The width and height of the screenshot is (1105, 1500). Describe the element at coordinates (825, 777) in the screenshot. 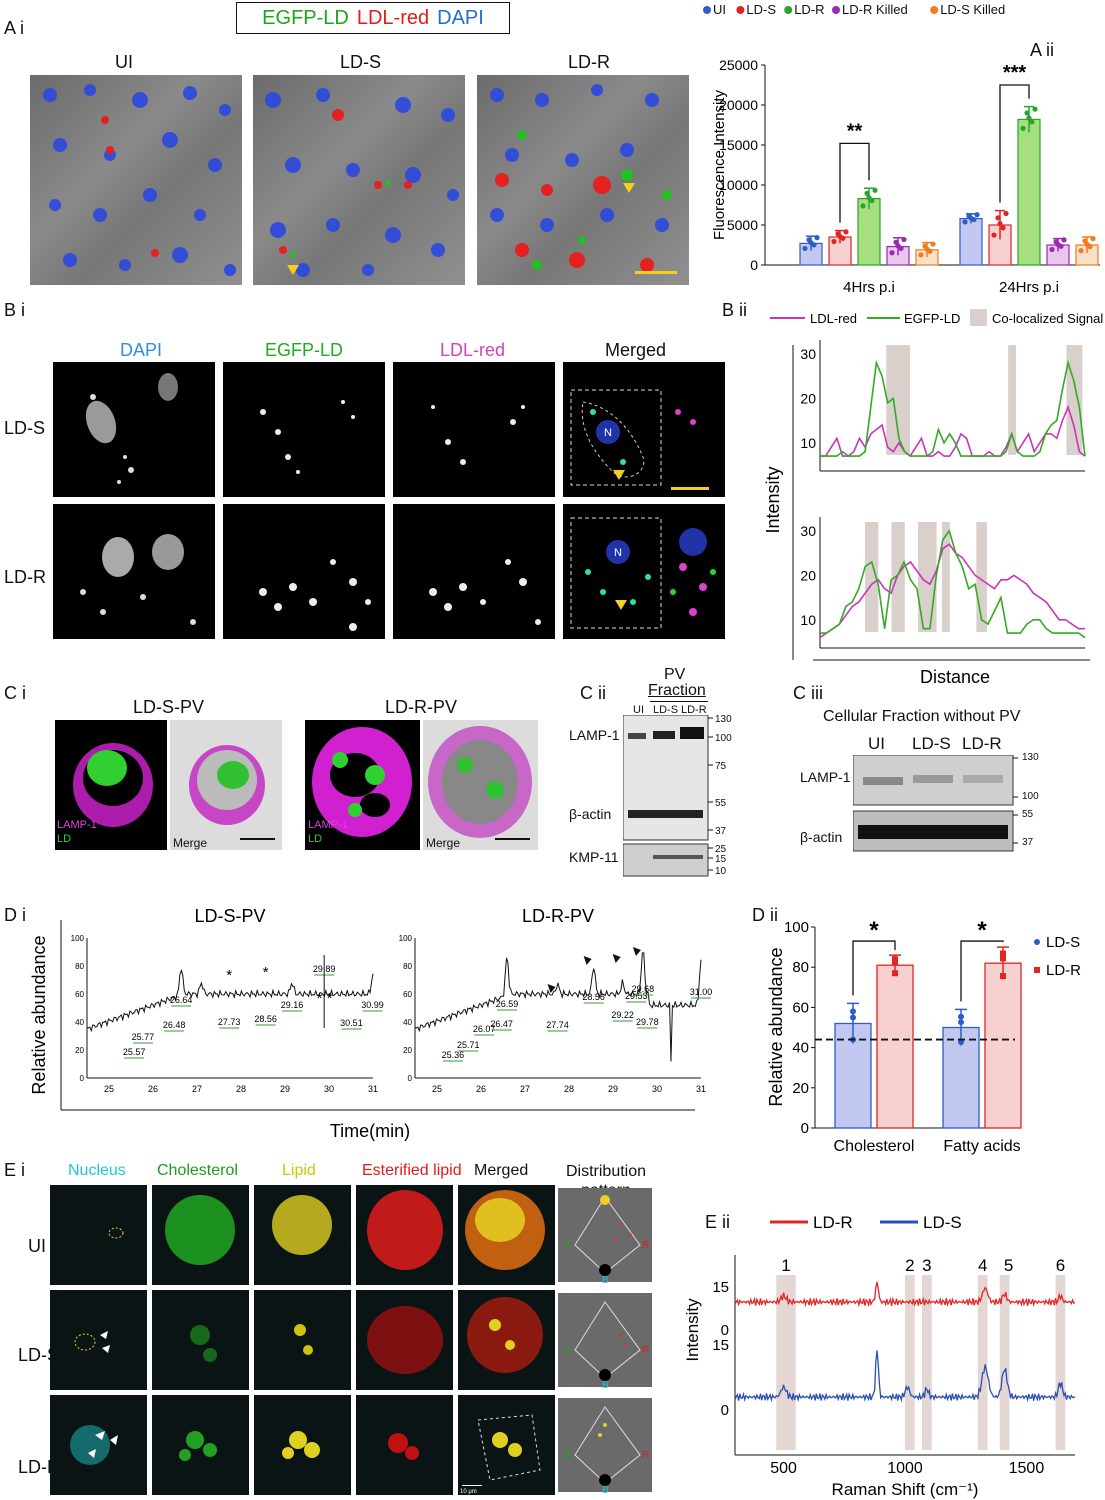

I see `ciii-band-lamp1: LAMP-1` at that location.